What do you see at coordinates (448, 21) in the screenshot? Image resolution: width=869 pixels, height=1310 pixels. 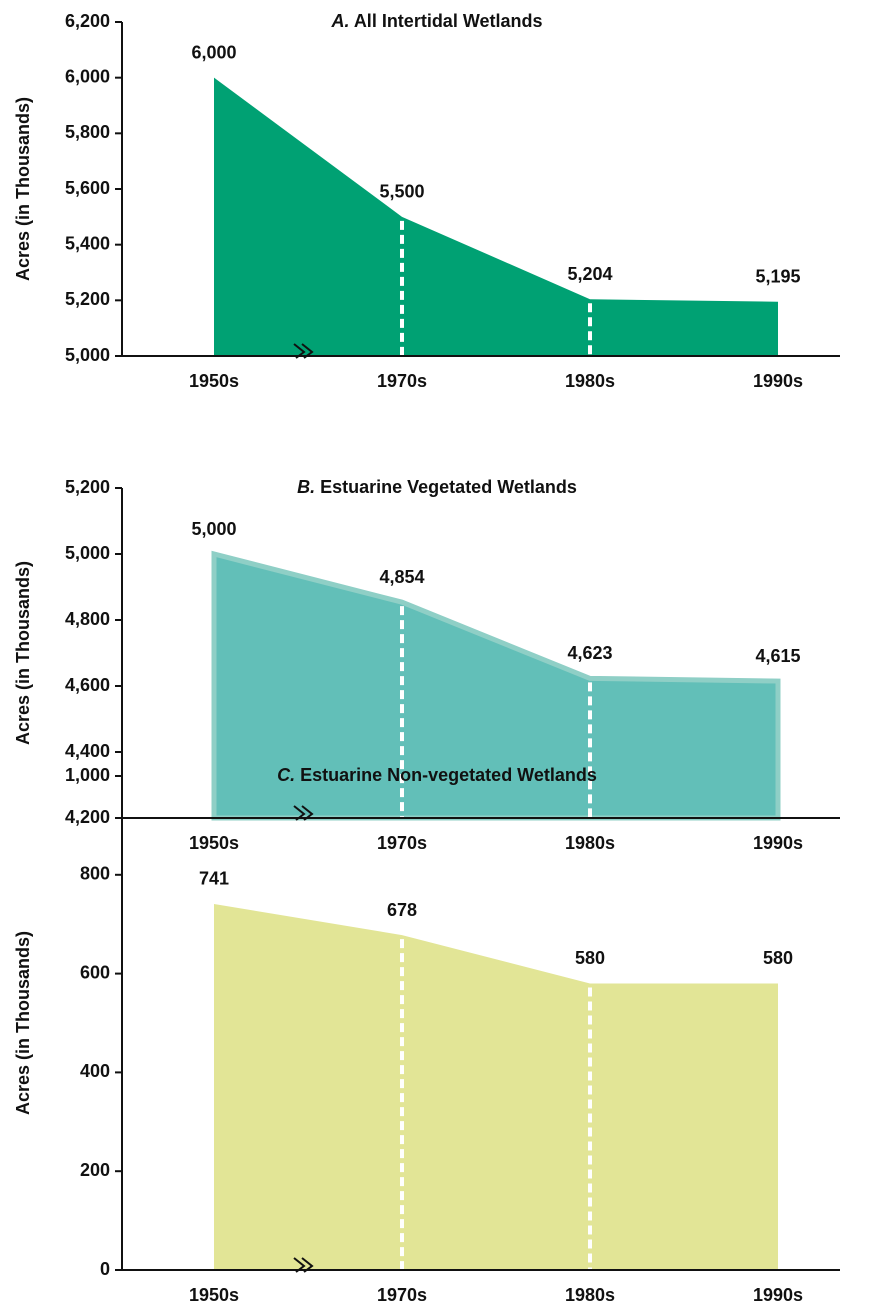 I see `title-text: All Intertidal Wetlands` at bounding box center [448, 21].